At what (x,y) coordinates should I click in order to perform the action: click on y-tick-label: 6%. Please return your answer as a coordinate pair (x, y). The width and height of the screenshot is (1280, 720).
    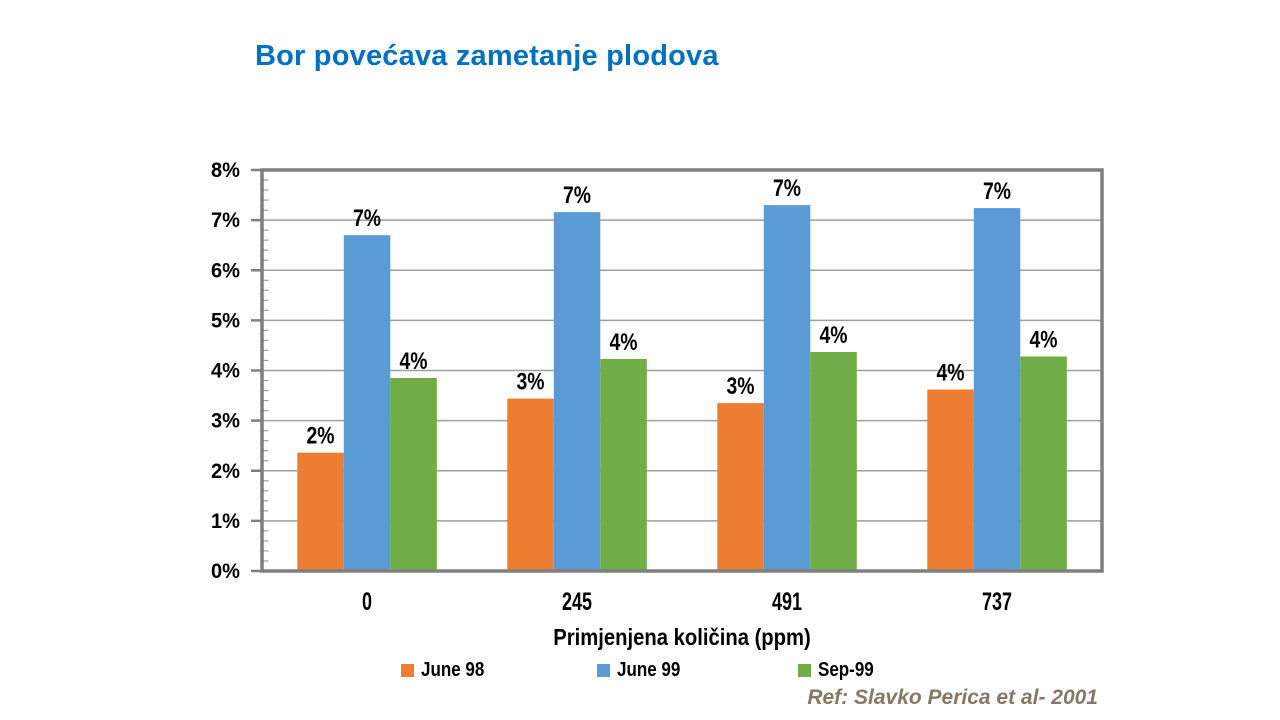
    Looking at the image, I should click on (225, 270).